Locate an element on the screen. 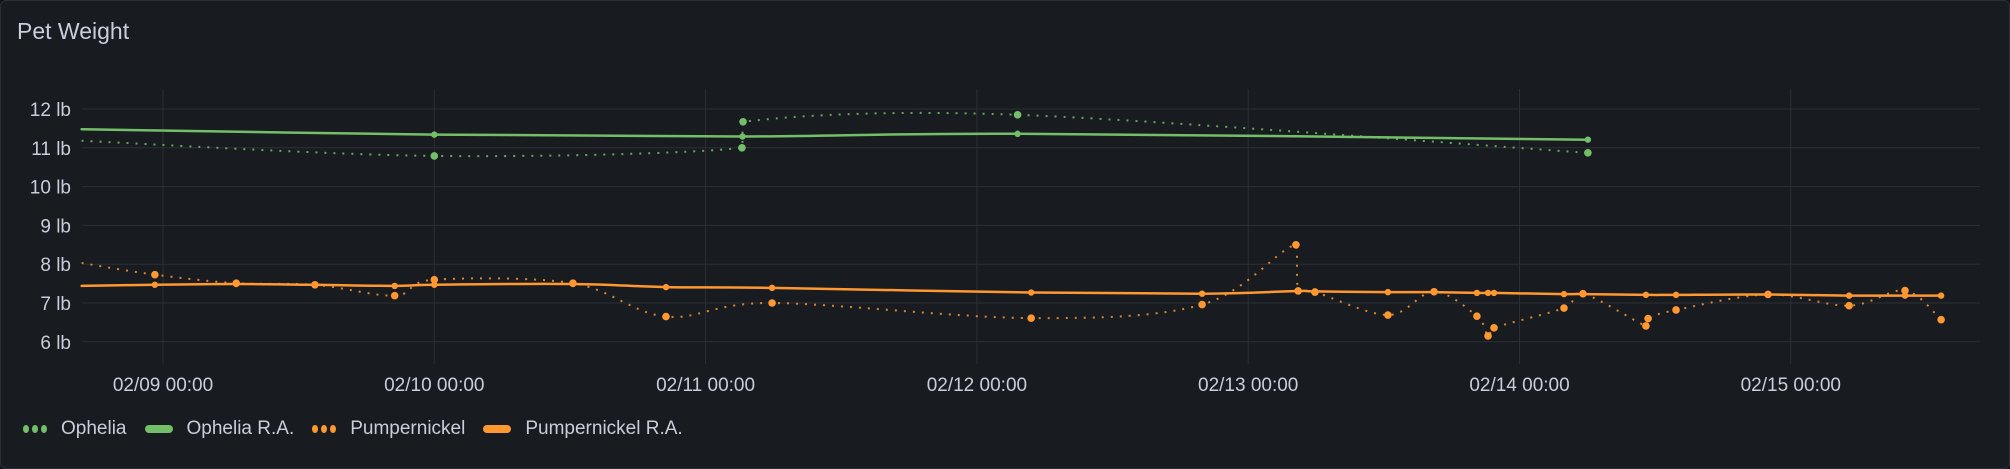 The width and height of the screenshot is (2010, 469). x-tick-label: 02/09 00:00 is located at coordinates (163, 385).